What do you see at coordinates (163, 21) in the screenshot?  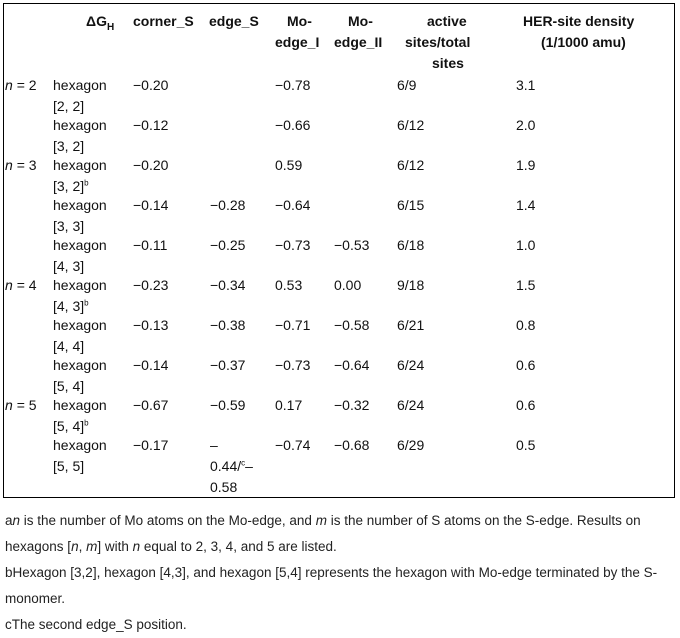 I see `header-corner-s: corner_S` at bounding box center [163, 21].